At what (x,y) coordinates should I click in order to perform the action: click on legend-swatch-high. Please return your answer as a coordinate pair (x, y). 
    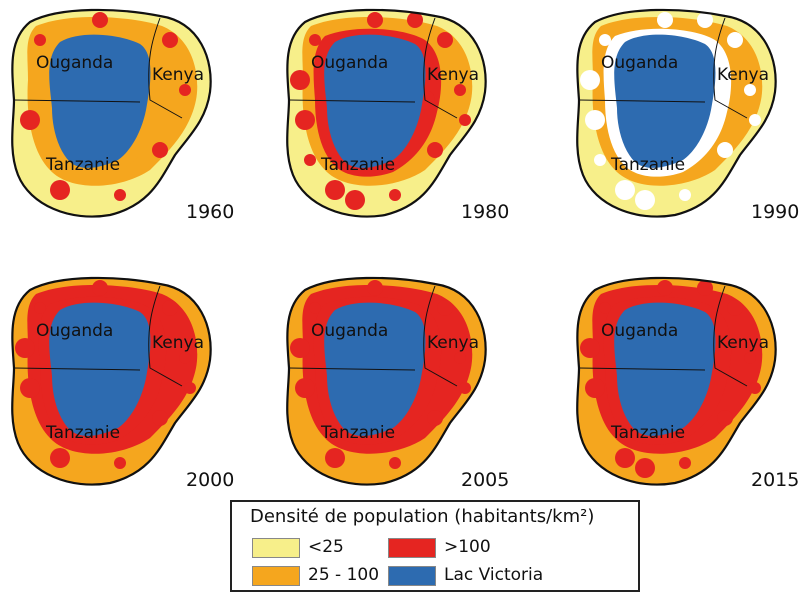
    Looking at the image, I should click on (412, 548).